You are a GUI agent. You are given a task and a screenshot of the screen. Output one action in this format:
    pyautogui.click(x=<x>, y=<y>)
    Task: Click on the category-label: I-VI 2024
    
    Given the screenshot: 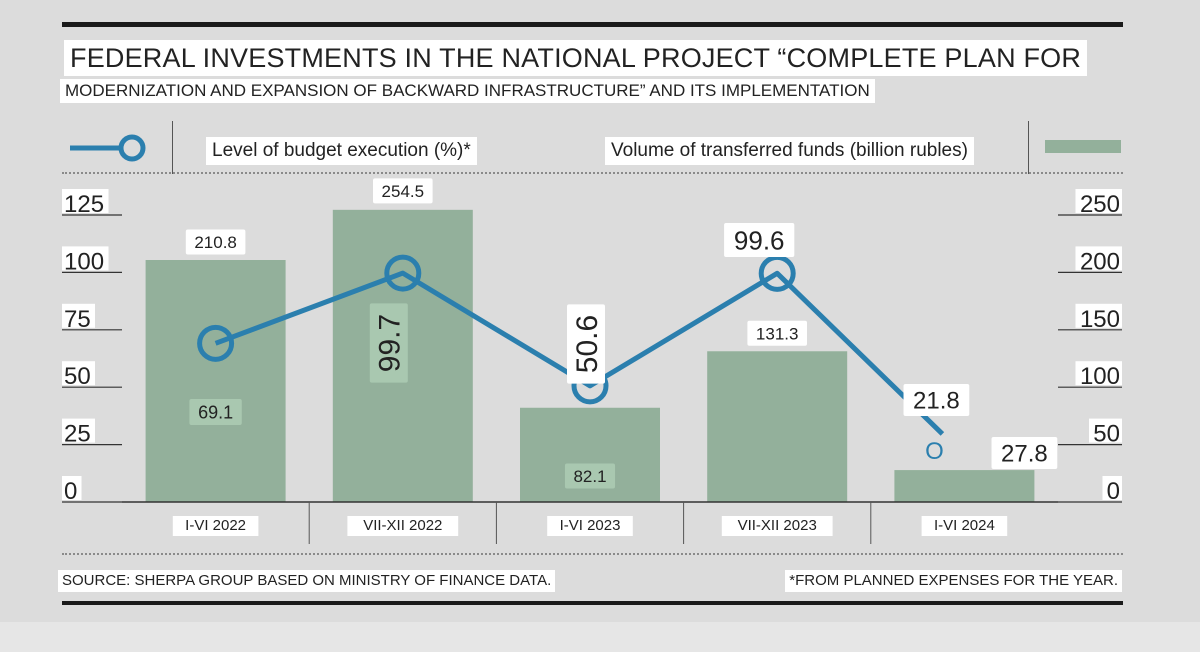 What is the action you would take?
    pyautogui.click(x=964, y=525)
    